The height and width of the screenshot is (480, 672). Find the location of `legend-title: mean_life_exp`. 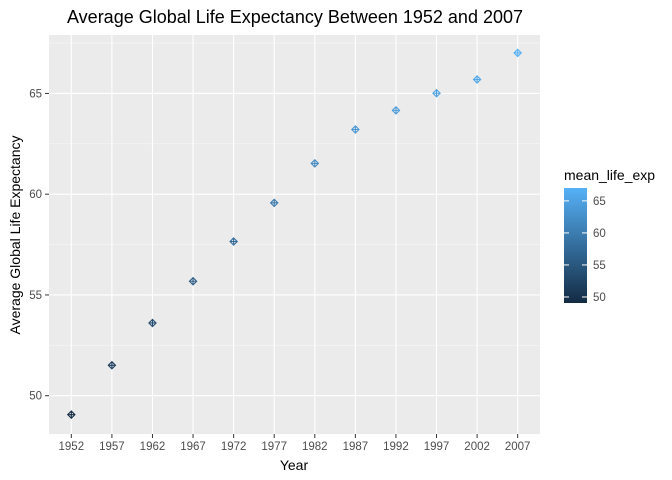

legend-title: mean_life_exp is located at coordinates (609, 175).